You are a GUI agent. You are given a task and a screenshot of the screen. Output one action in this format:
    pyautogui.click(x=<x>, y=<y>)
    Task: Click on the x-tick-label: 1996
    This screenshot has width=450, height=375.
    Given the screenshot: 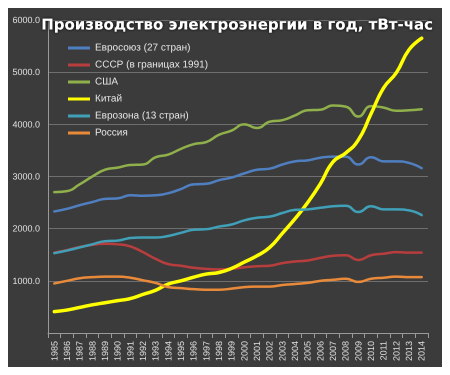 What is the action you would take?
    pyautogui.click(x=193, y=351)
    